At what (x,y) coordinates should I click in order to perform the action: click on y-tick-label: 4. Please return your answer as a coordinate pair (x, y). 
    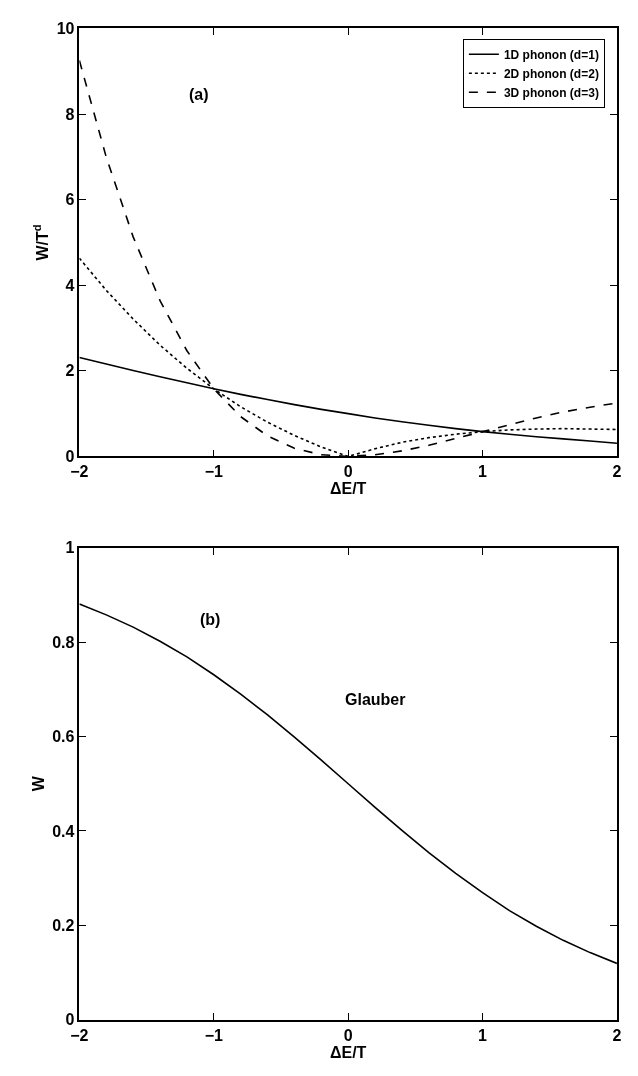
    Looking at the image, I should click on (70, 285).